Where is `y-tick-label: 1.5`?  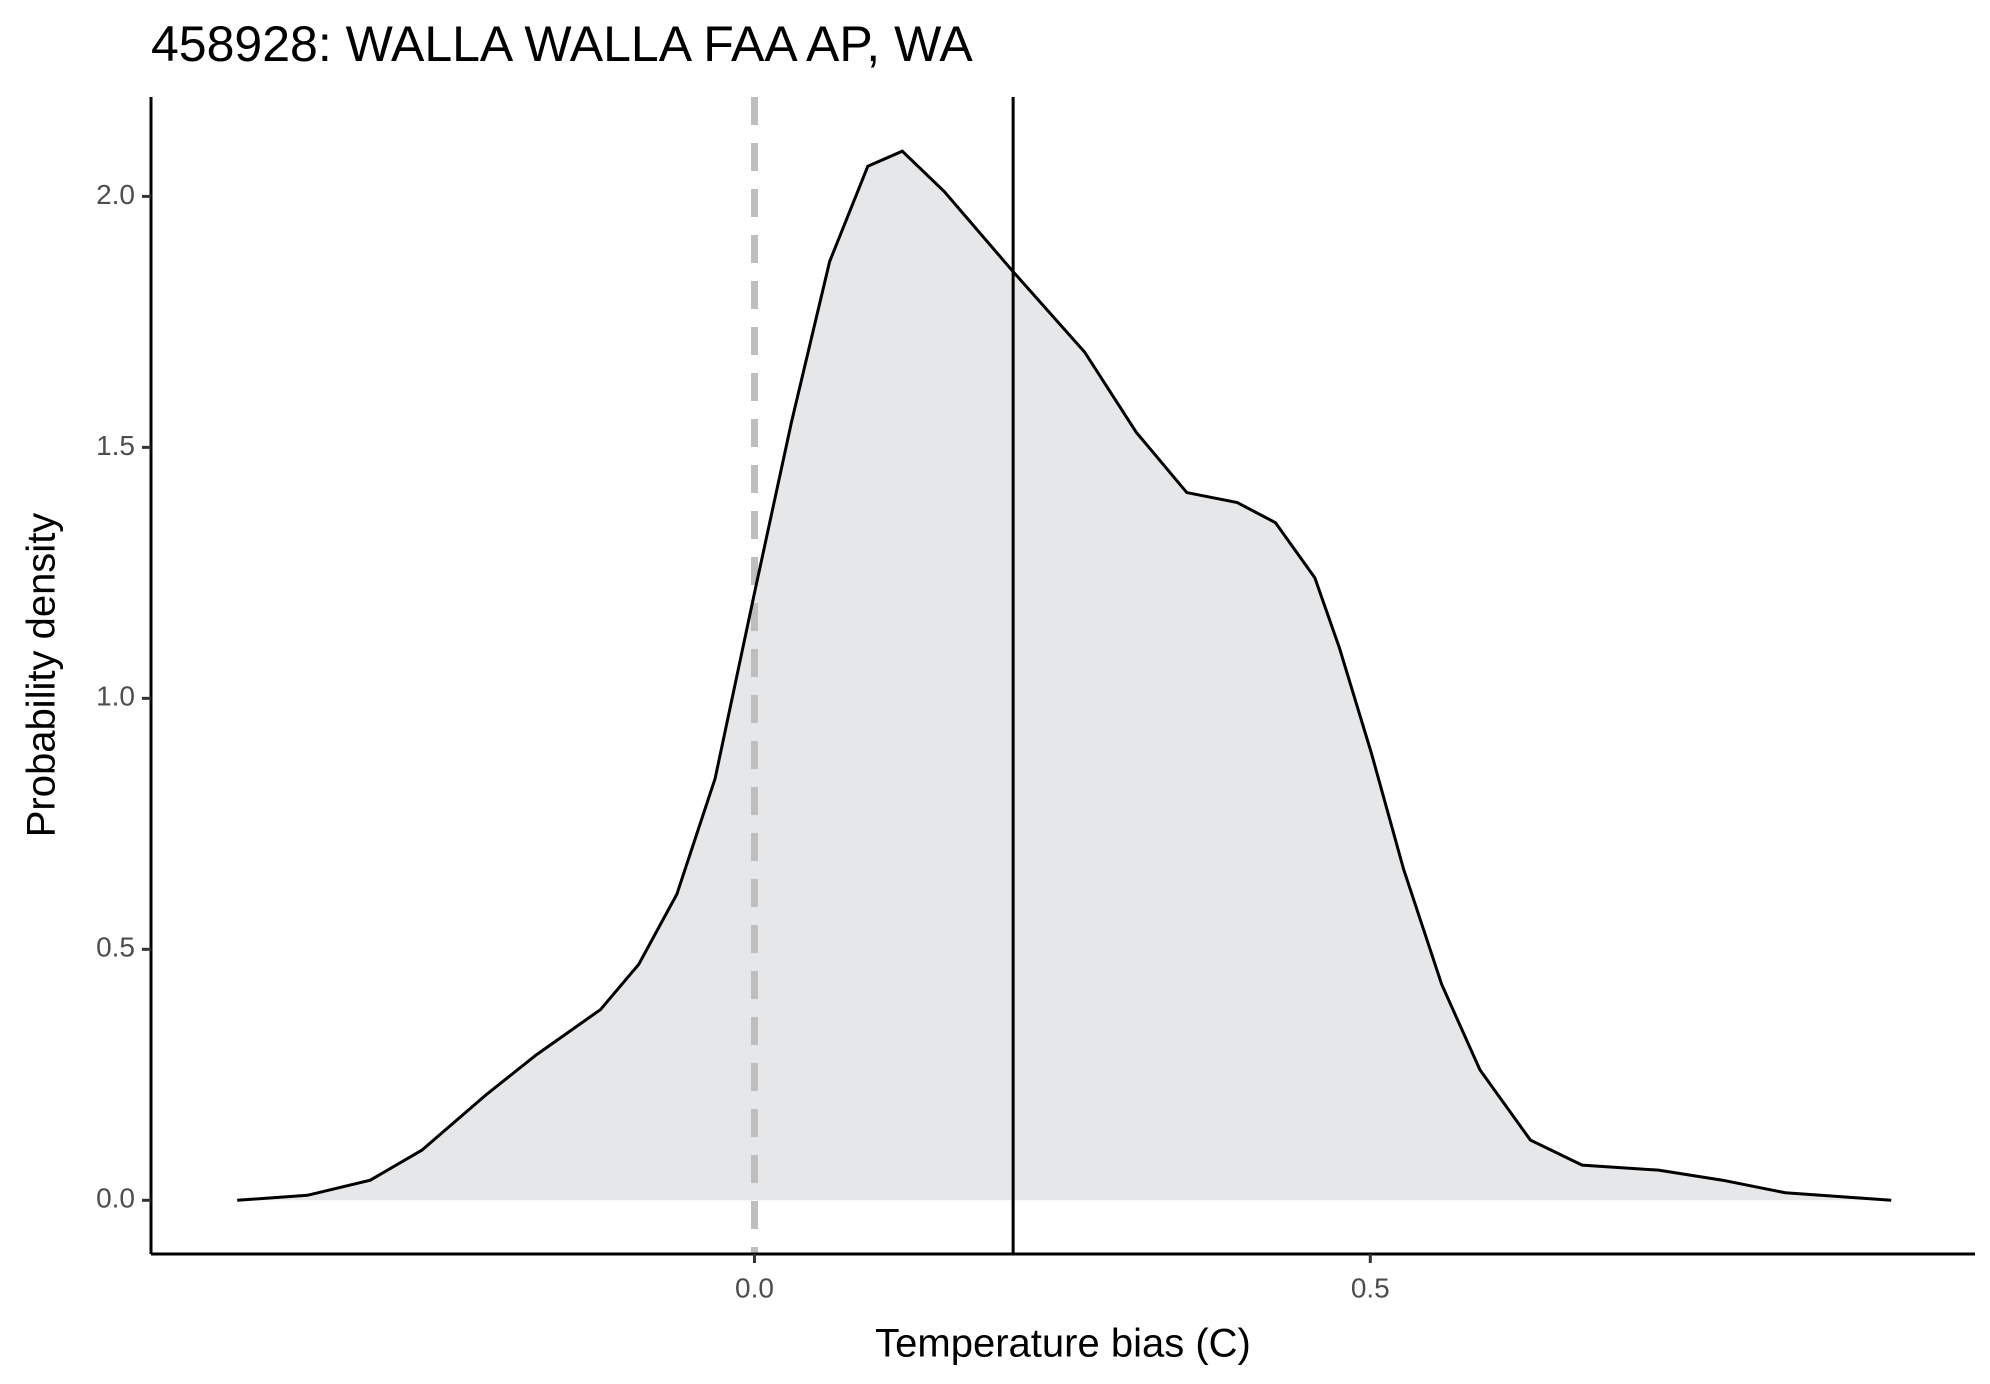
y-tick-label: 1.5 is located at coordinates (115, 445).